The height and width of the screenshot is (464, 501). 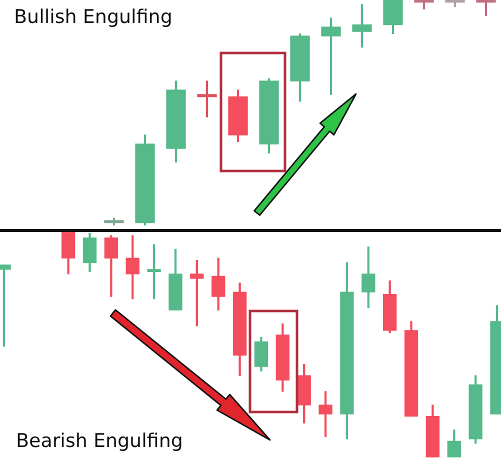 What do you see at coordinates (99, 441) in the screenshot?
I see `text: Bearish Engulfing` at bounding box center [99, 441].